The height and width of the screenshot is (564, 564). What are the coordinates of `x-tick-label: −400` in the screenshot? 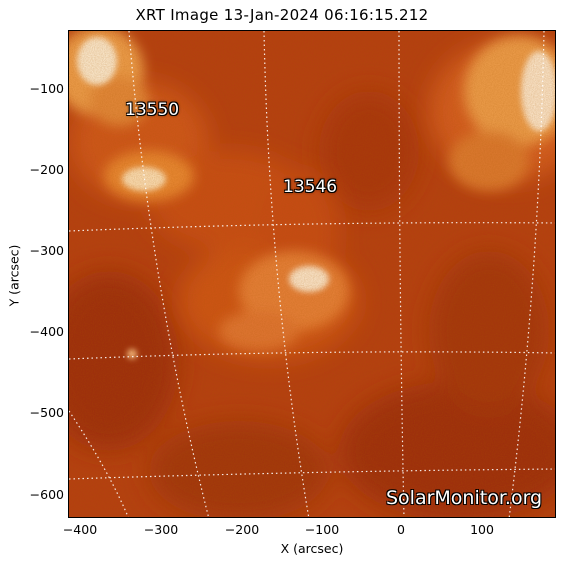 It's located at (80, 529).